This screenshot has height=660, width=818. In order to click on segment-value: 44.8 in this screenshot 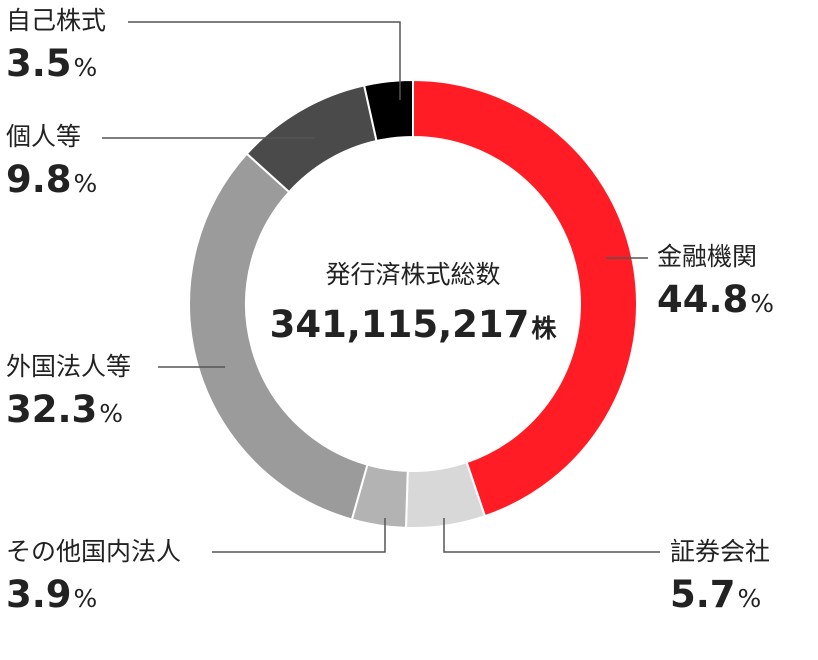, I will do `click(703, 299)`.